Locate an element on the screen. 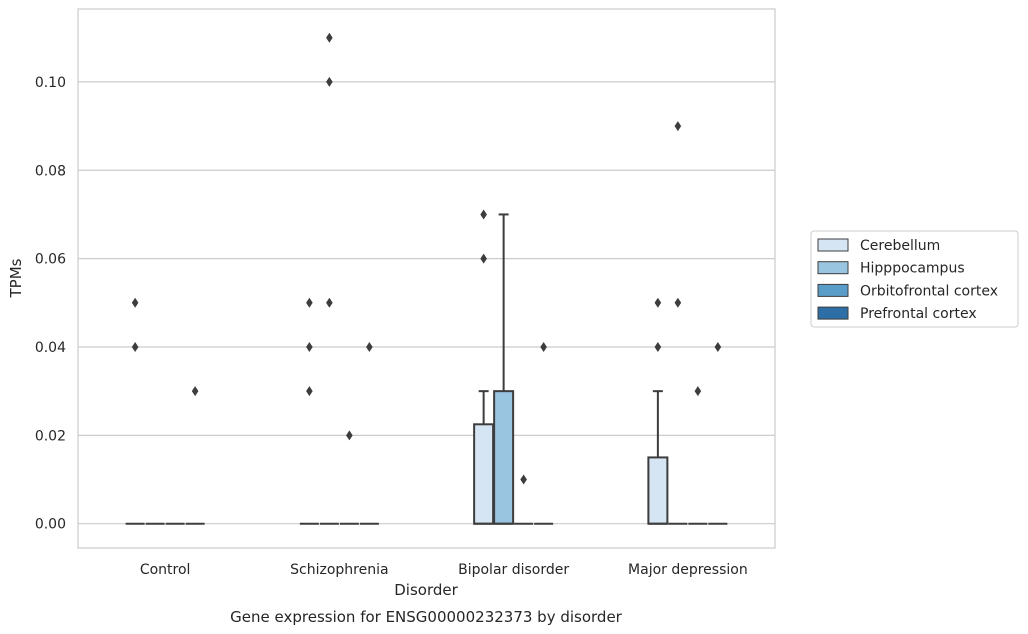 Image resolution: width=1028 pixels, height=634 pixels. y-tick-label: 0.06 is located at coordinates (50, 260).